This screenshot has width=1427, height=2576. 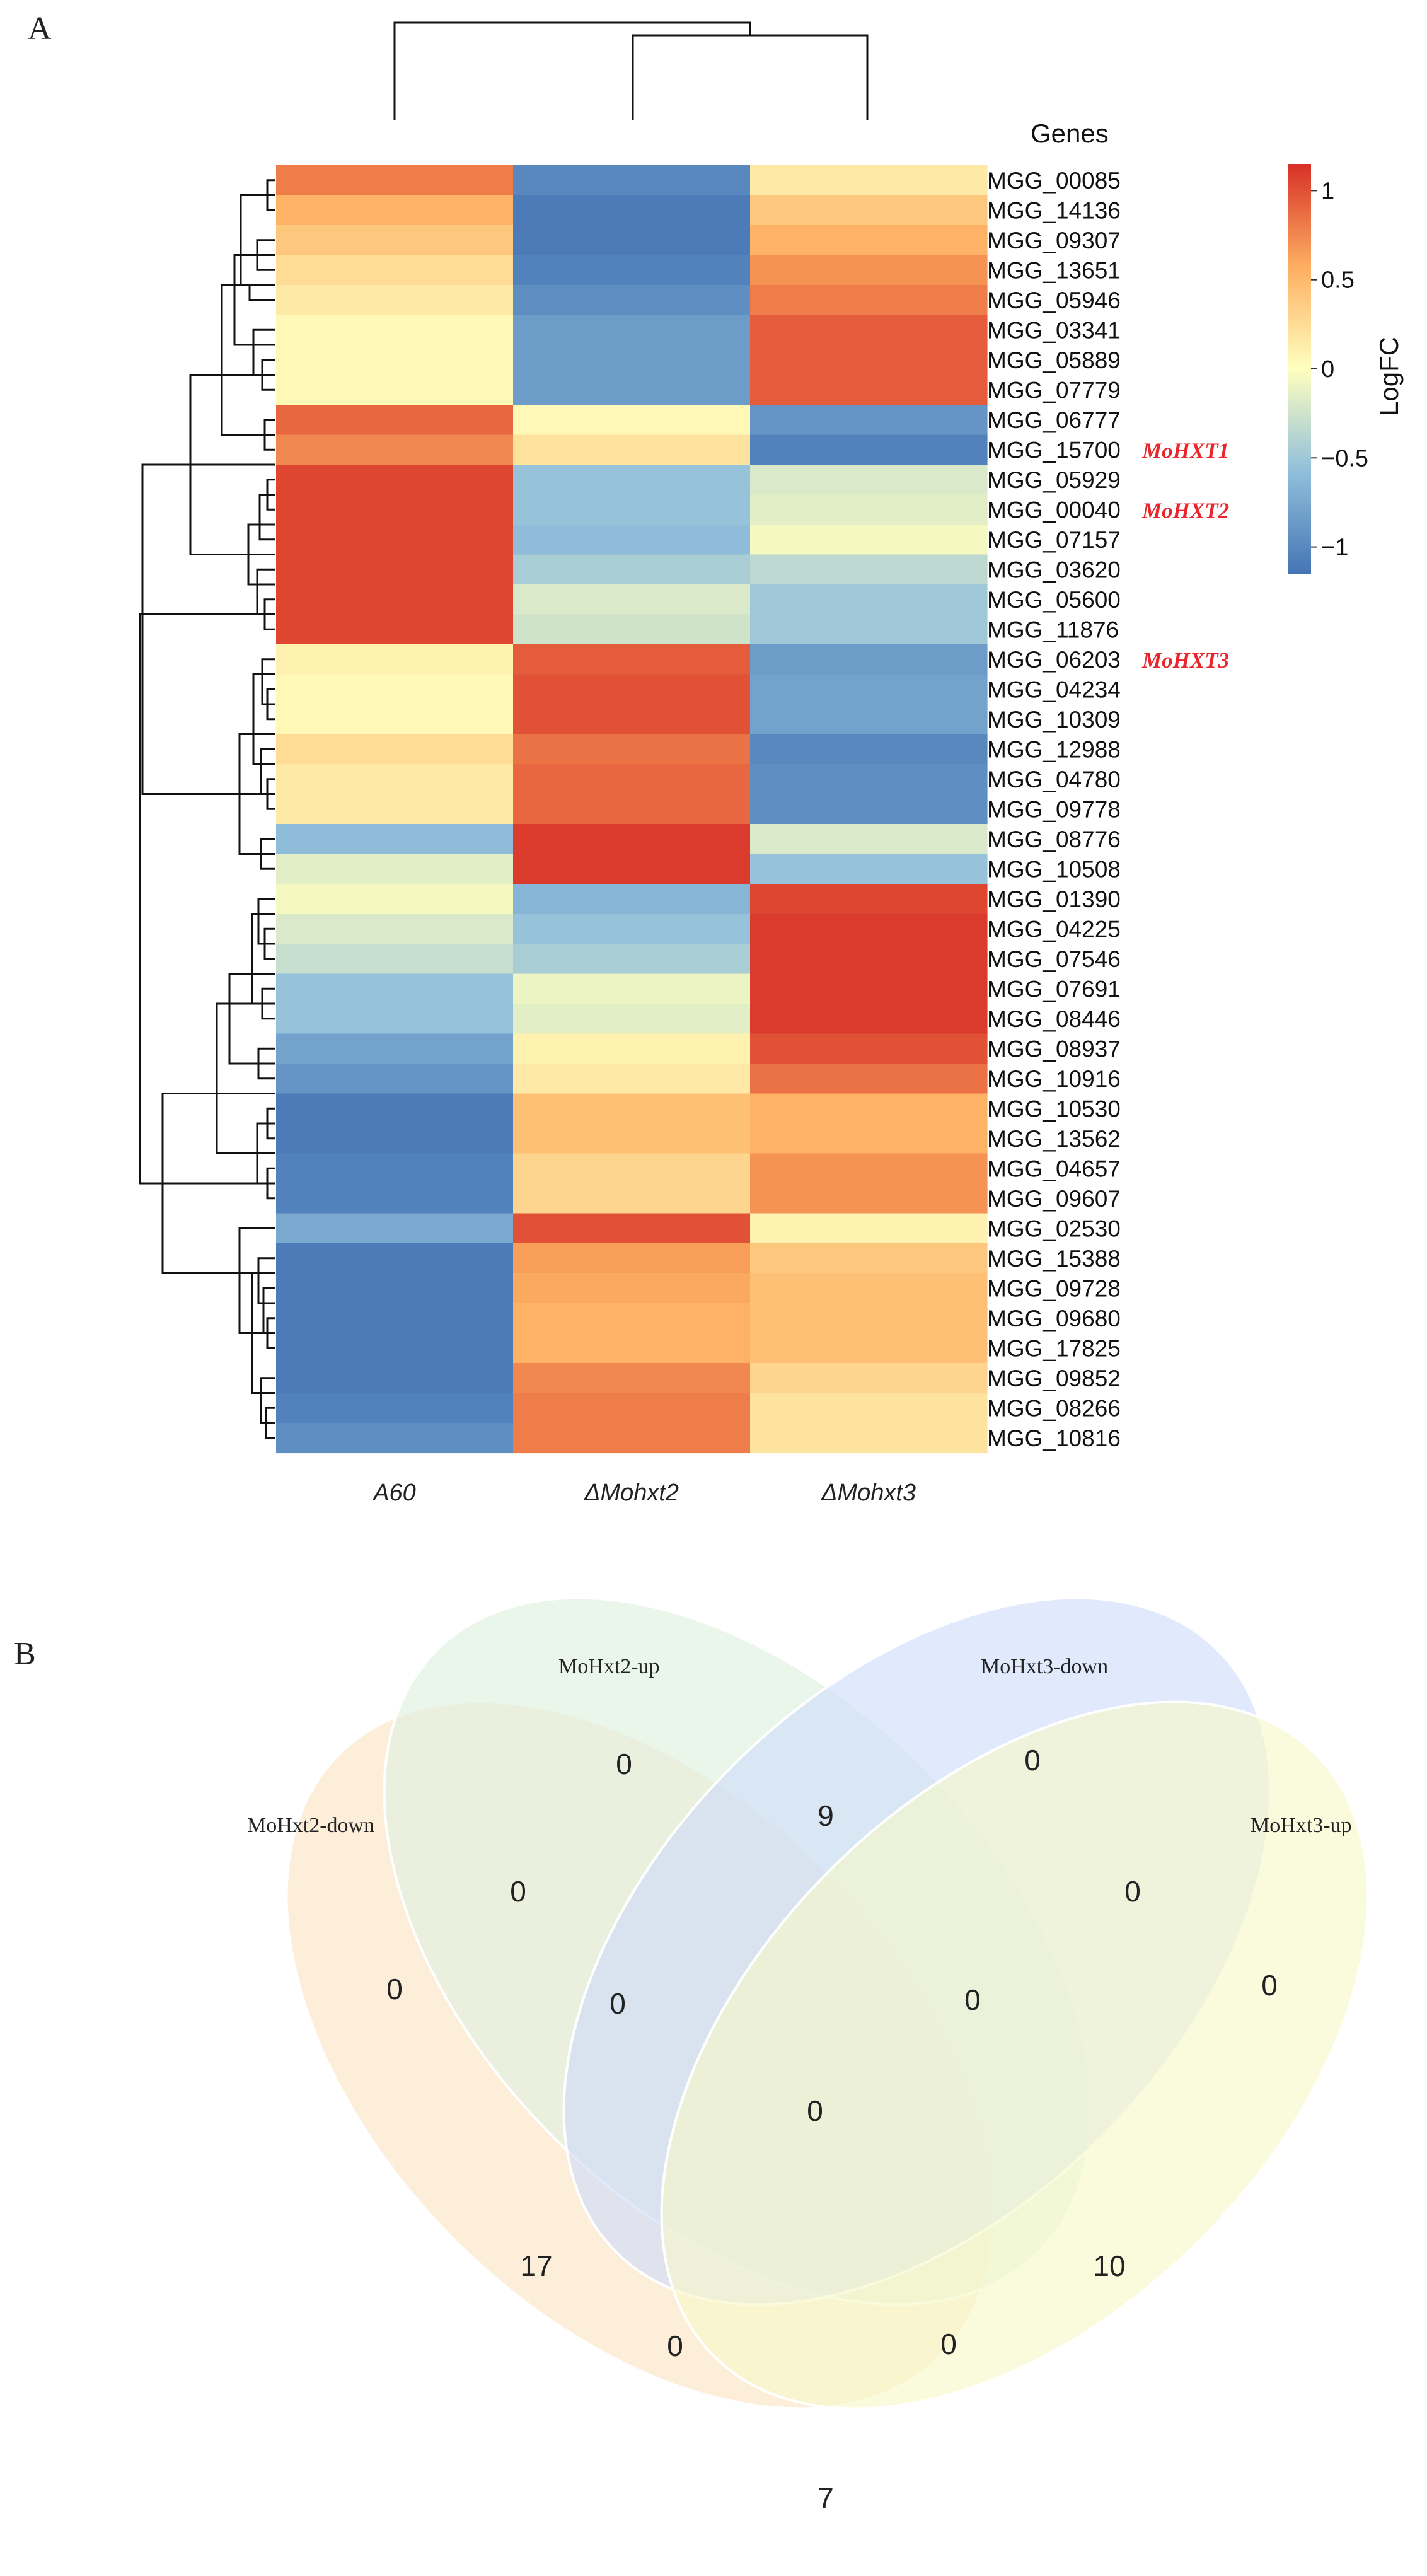 I want to click on gene-label: MGG_06203, so click(x=1054, y=660).